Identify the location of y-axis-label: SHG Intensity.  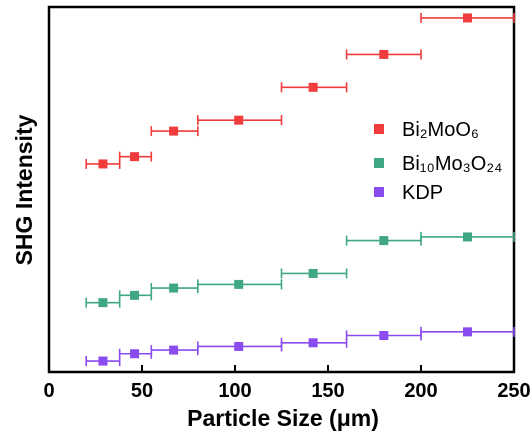
(24, 189).